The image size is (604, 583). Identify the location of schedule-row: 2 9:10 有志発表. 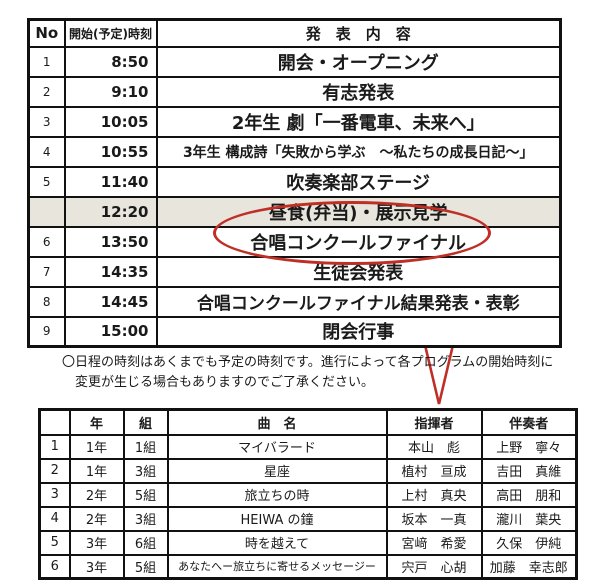
(294, 91).